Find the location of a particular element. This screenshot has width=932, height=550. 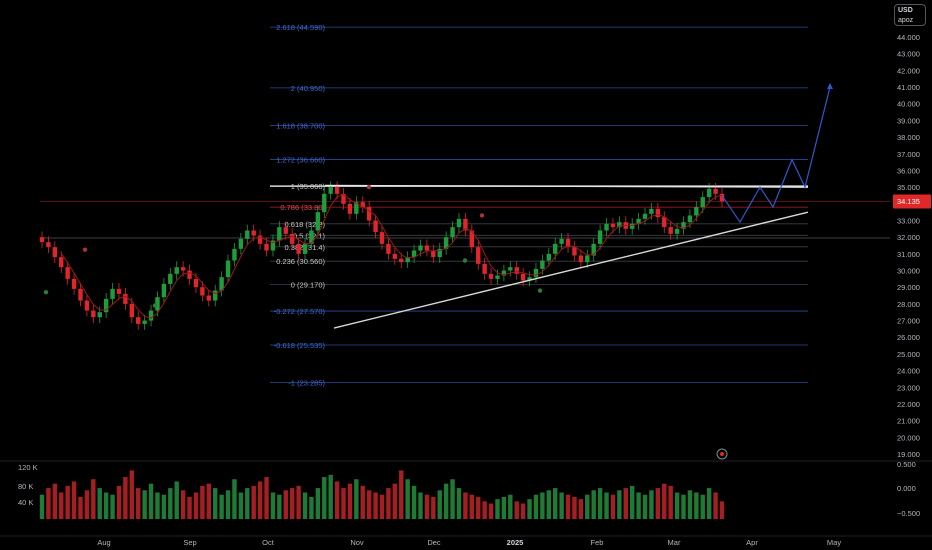

projection-arrowhead is located at coordinates (830, 86).